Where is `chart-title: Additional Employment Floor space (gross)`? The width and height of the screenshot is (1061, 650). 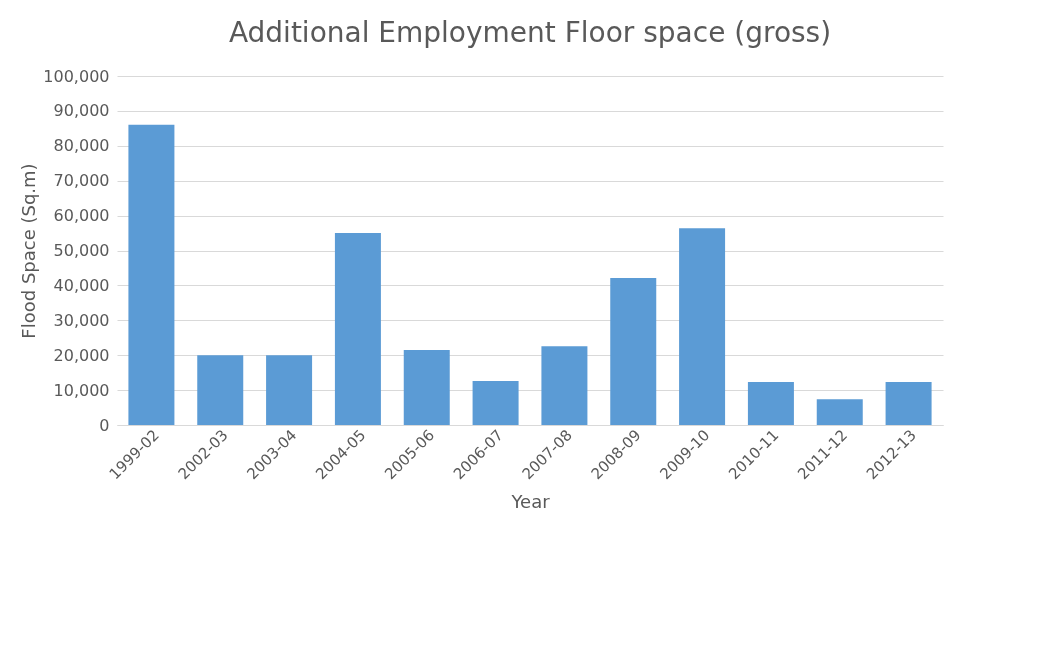
chart-title: Additional Employment Floor space (gross) is located at coordinates (530, 32).